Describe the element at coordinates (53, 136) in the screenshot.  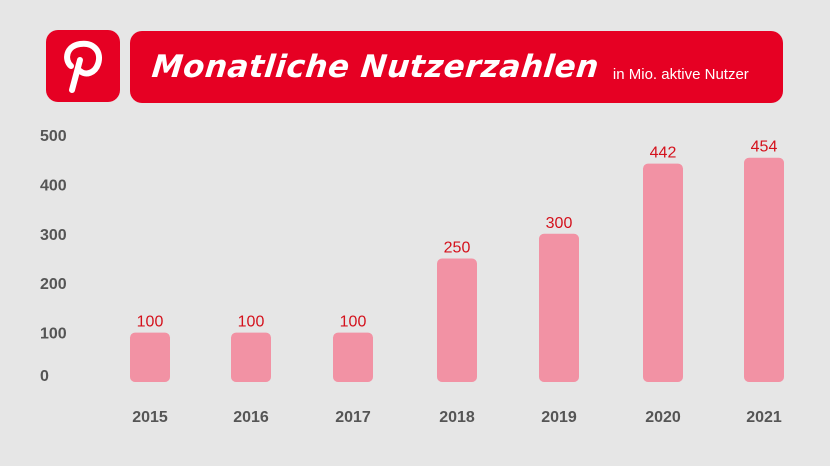
I see `y-tick-label: 500` at that location.